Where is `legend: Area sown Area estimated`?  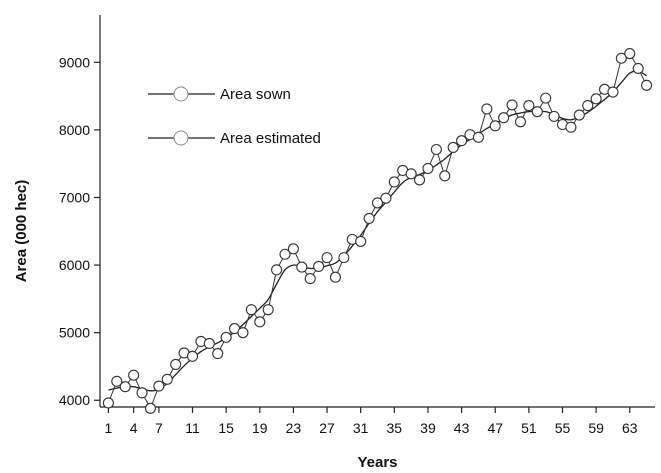
legend: Area sown Area estimated is located at coordinates (234, 116).